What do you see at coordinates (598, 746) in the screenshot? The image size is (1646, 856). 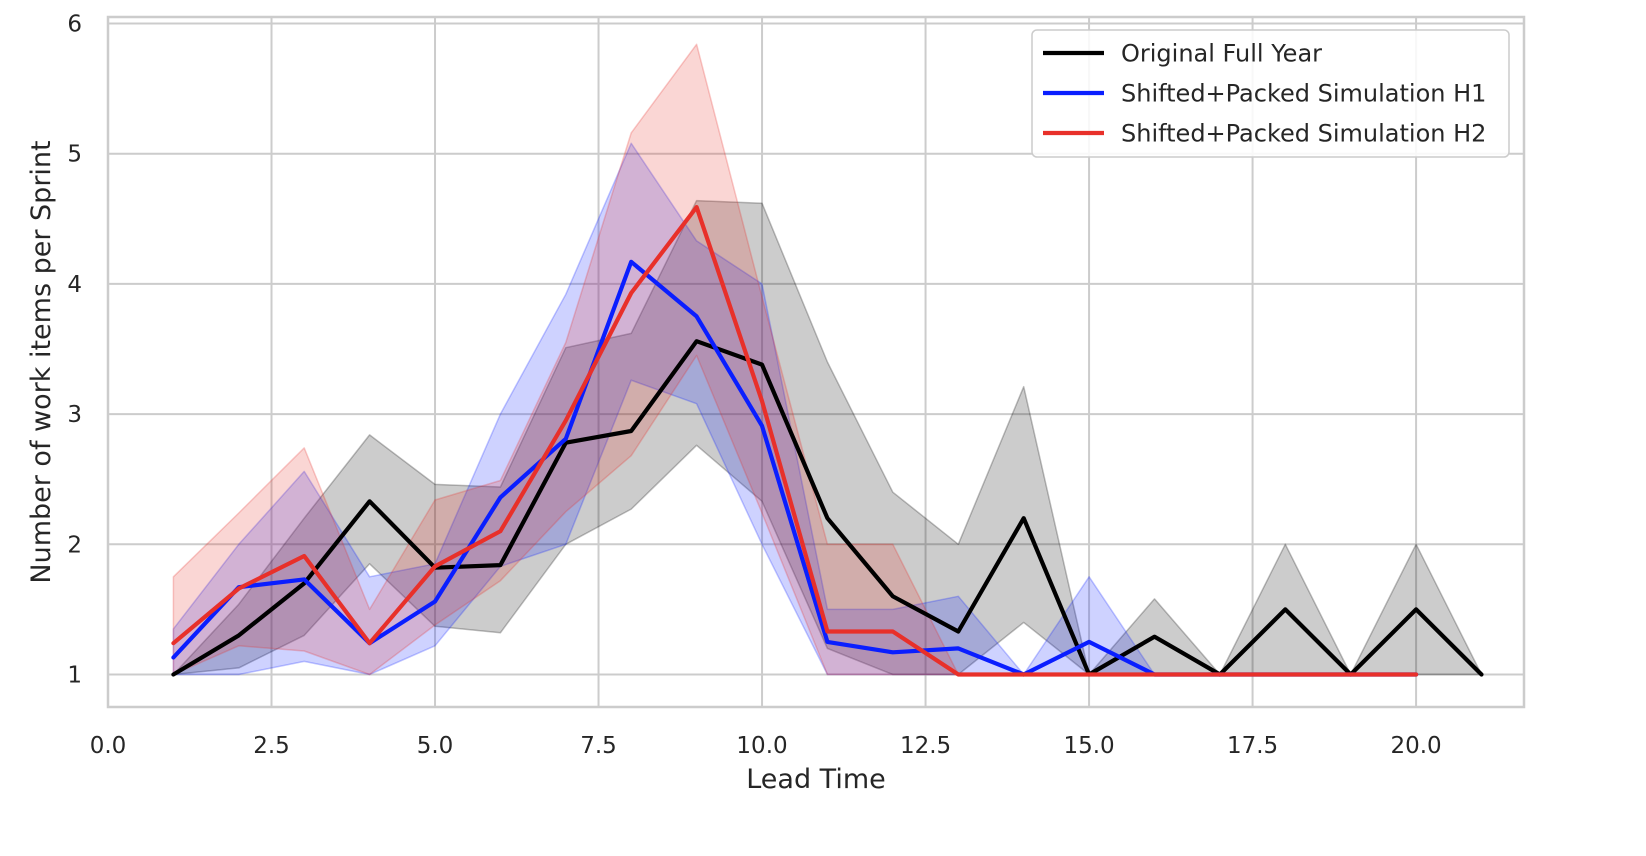 I see `x-tick-label: 7.5` at bounding box center [598, 746].